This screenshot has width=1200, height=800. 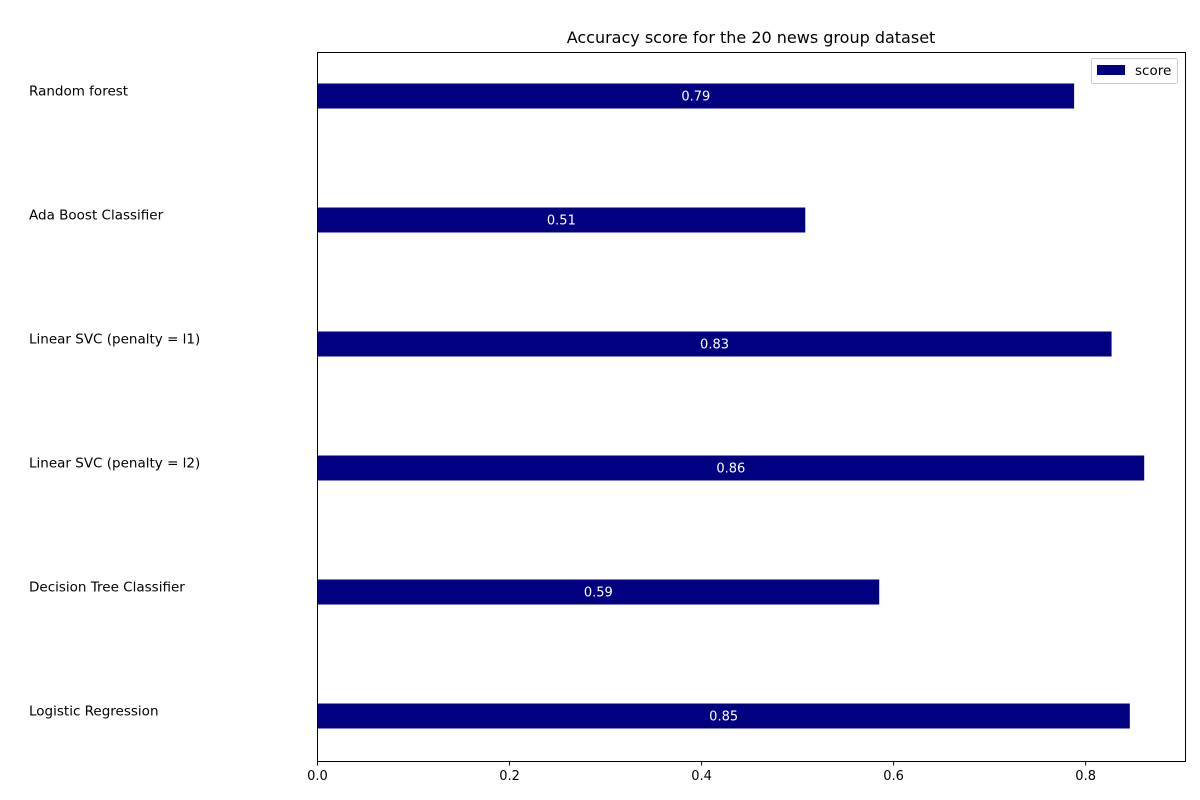 I want to click on legend-box, so click(x=1134, y=71).